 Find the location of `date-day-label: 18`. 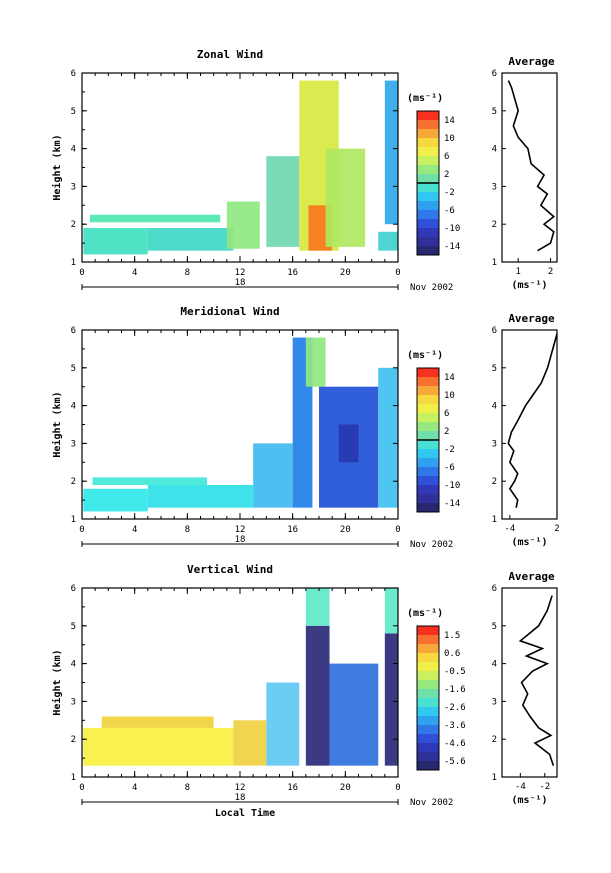

date-day-label: 18 is located at coordinates (240, 283).